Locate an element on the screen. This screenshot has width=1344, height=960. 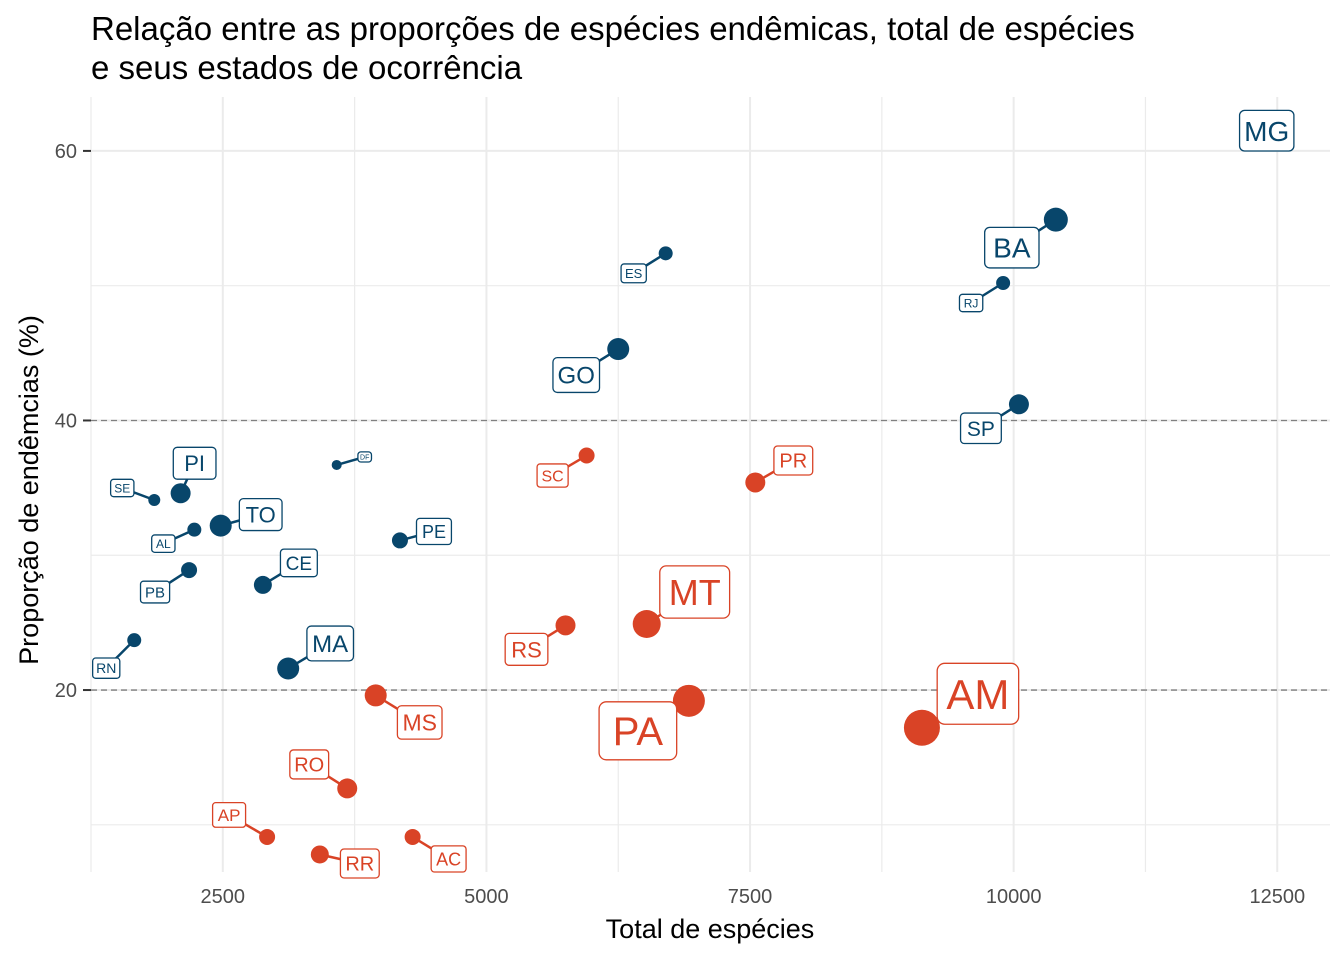
point-to is located at coordinates (220, 525).